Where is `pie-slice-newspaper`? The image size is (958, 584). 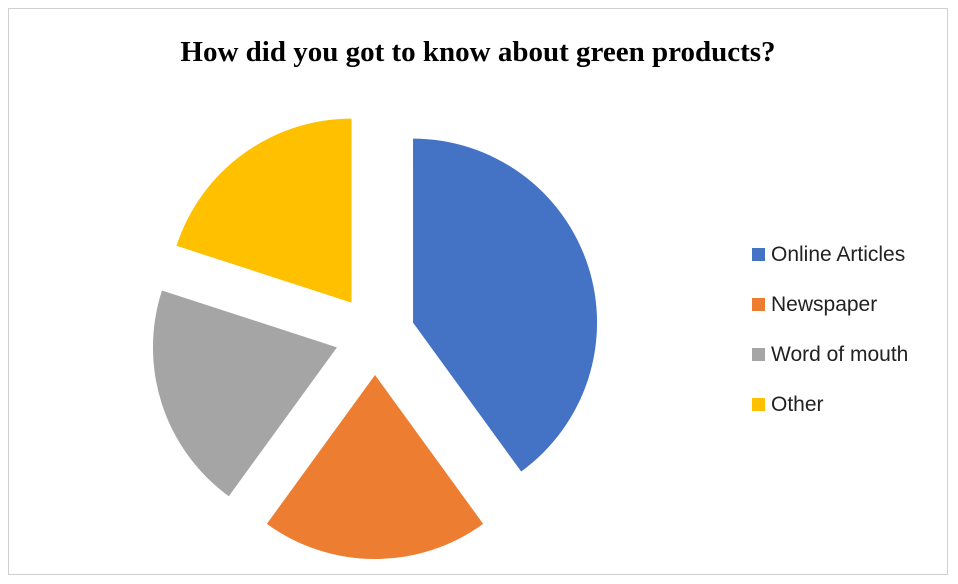
pie-slice-newspaper is located at coordinates (375, 467).